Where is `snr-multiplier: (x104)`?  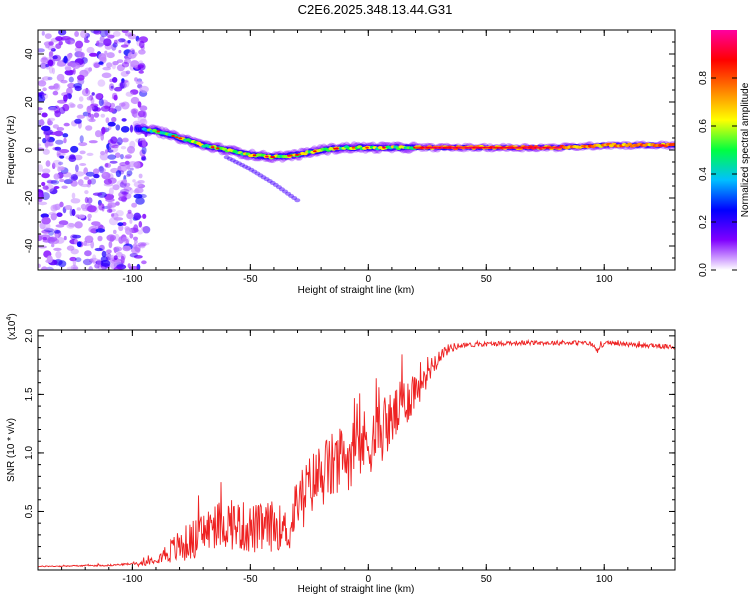
snr-multiplier: (x104) is located at coordinates (12, 326).